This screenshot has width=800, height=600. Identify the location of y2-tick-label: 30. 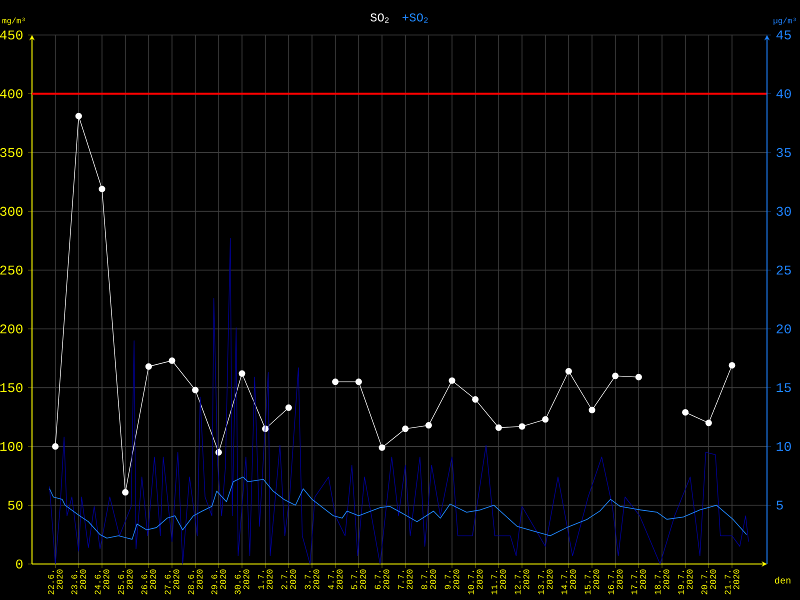
(783, 211).